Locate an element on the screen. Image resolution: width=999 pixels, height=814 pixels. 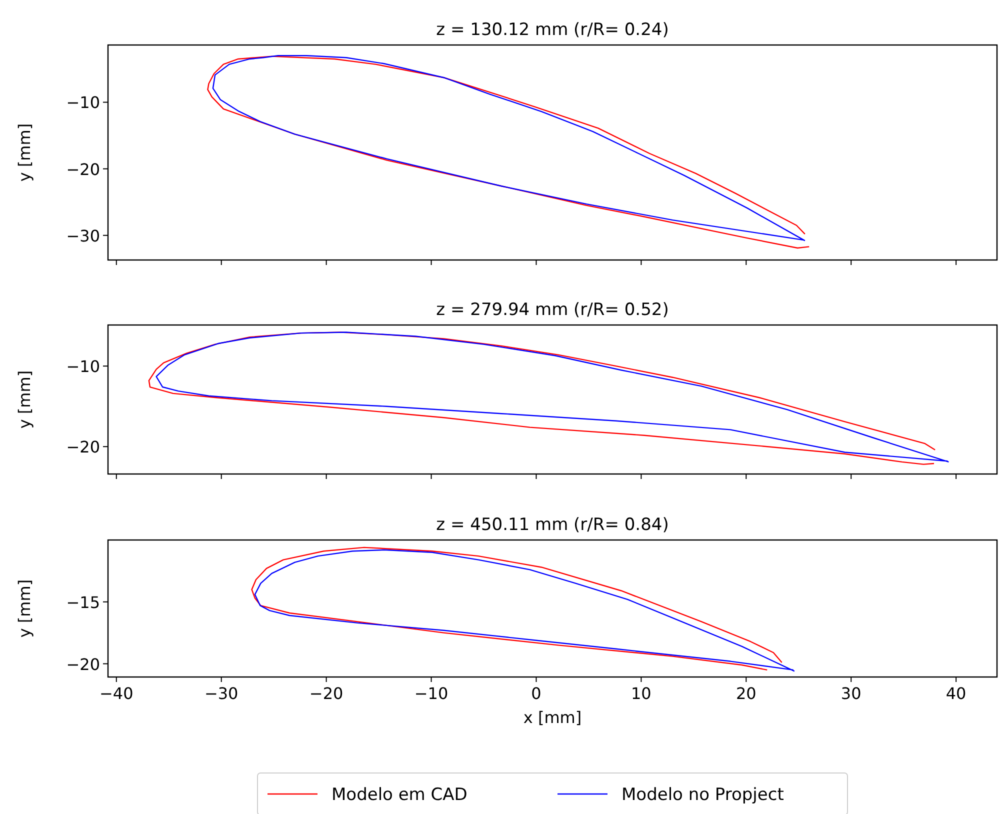
chart-title: z = 130.12 mm (r/R= 0.24) is located at coordinates (552, 30).